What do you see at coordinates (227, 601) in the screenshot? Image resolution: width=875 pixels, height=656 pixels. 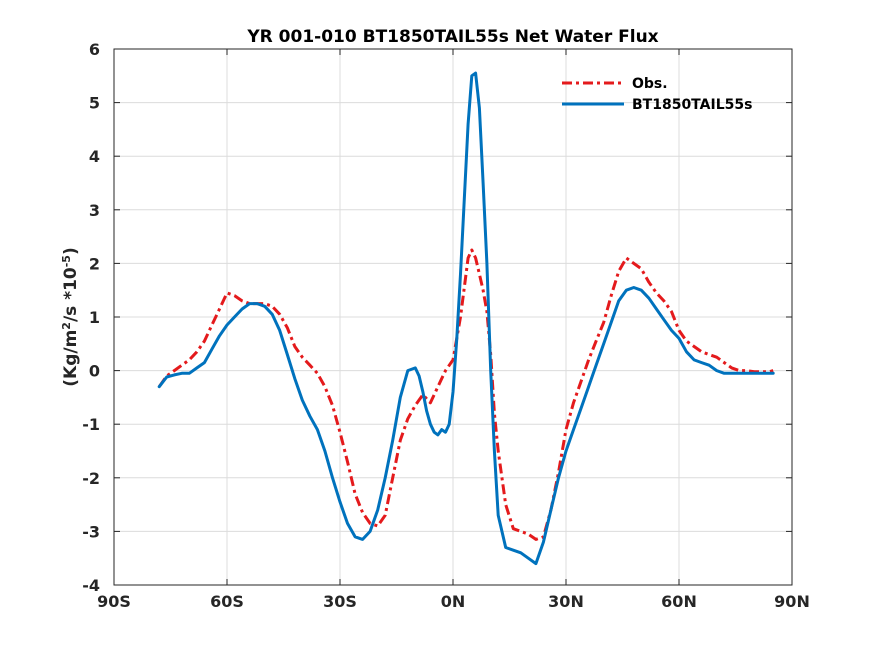 I see `x-tick-label: 60S` at bounding box center [227, 601].